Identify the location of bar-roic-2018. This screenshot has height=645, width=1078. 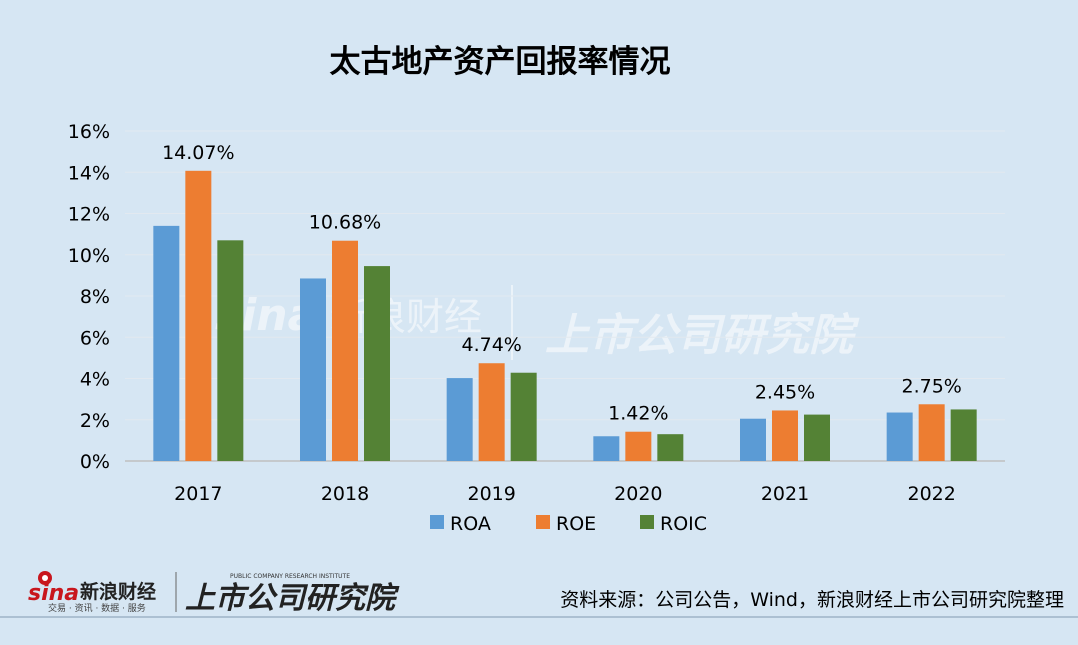
(377, 363).